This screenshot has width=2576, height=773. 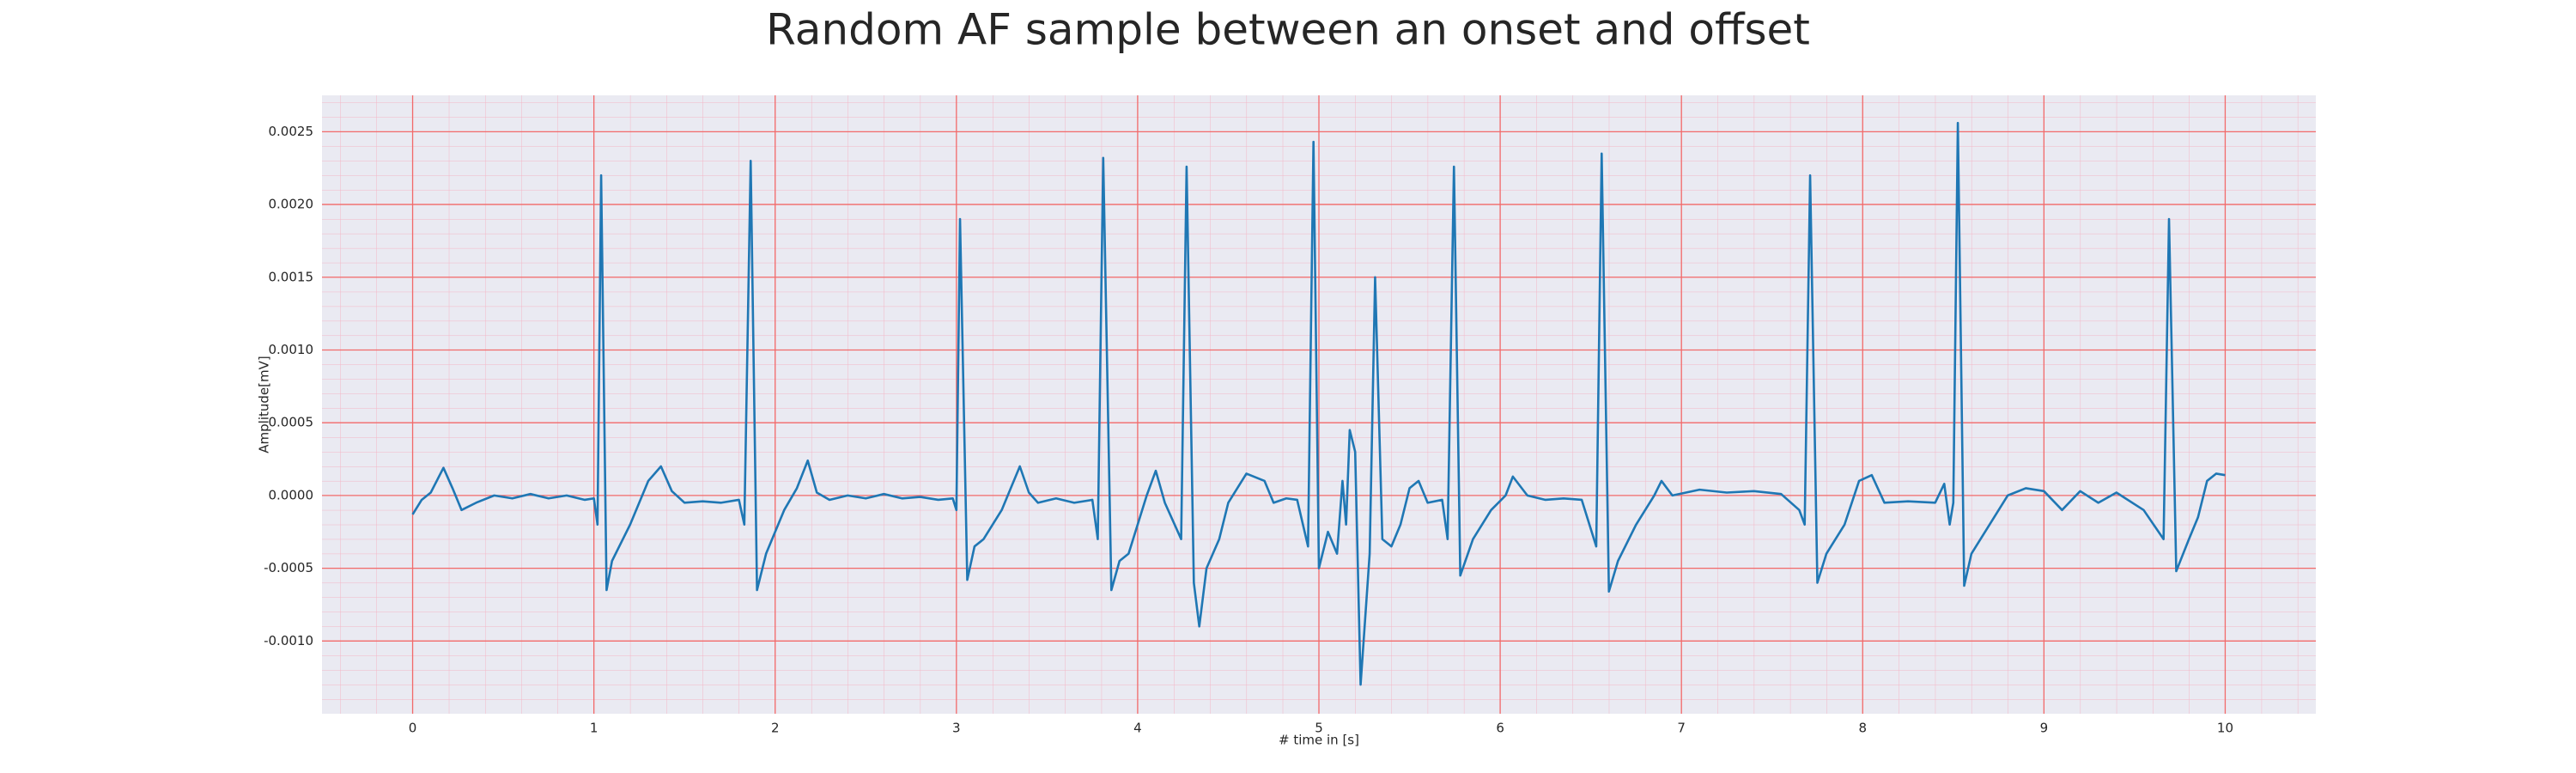 What do you see at coordinates (1137, 728) in the screenshot?
I see `x-tick-label: 4` at bounding box center [1137, 728].